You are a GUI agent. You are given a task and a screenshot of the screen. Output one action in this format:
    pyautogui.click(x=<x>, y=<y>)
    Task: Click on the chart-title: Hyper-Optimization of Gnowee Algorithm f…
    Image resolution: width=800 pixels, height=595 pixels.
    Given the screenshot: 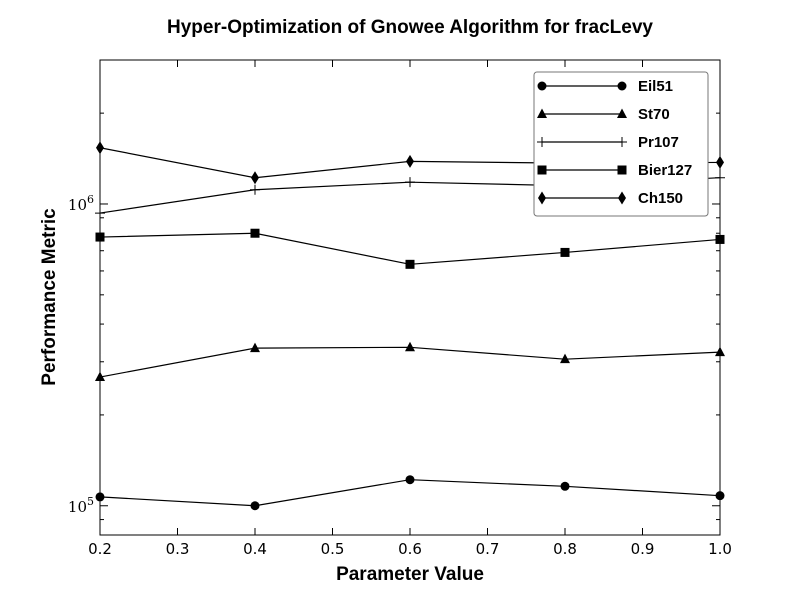 What is the action you would take?
    pyautogui.click(x=410, y=27)
    